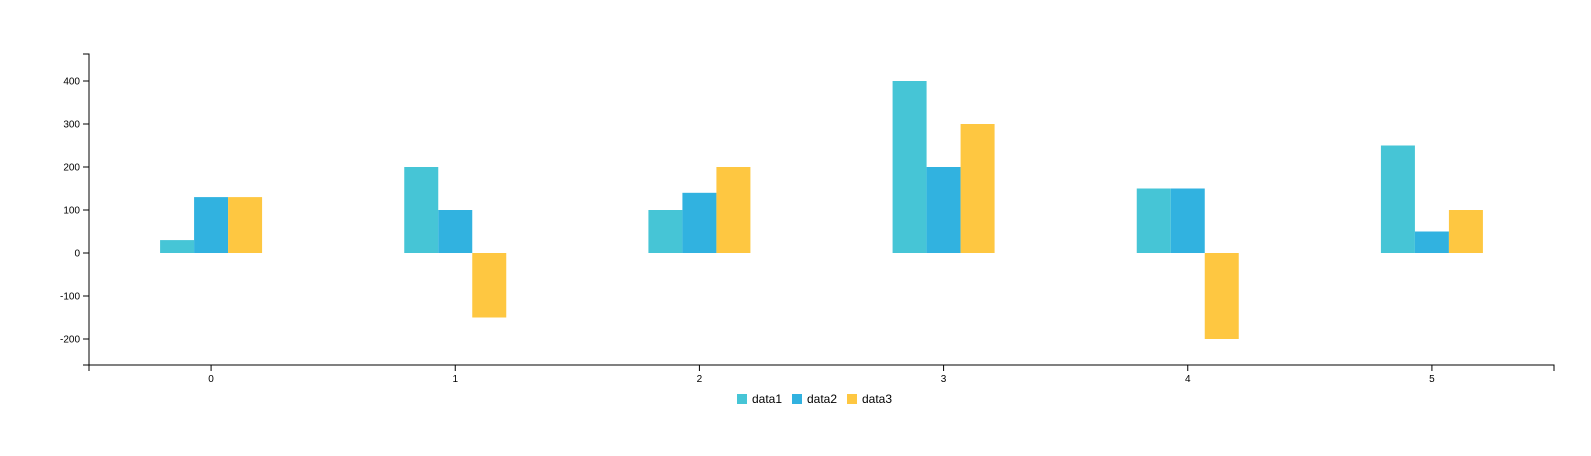  I want to click on y-tick-label: -100, so click(70, 297).